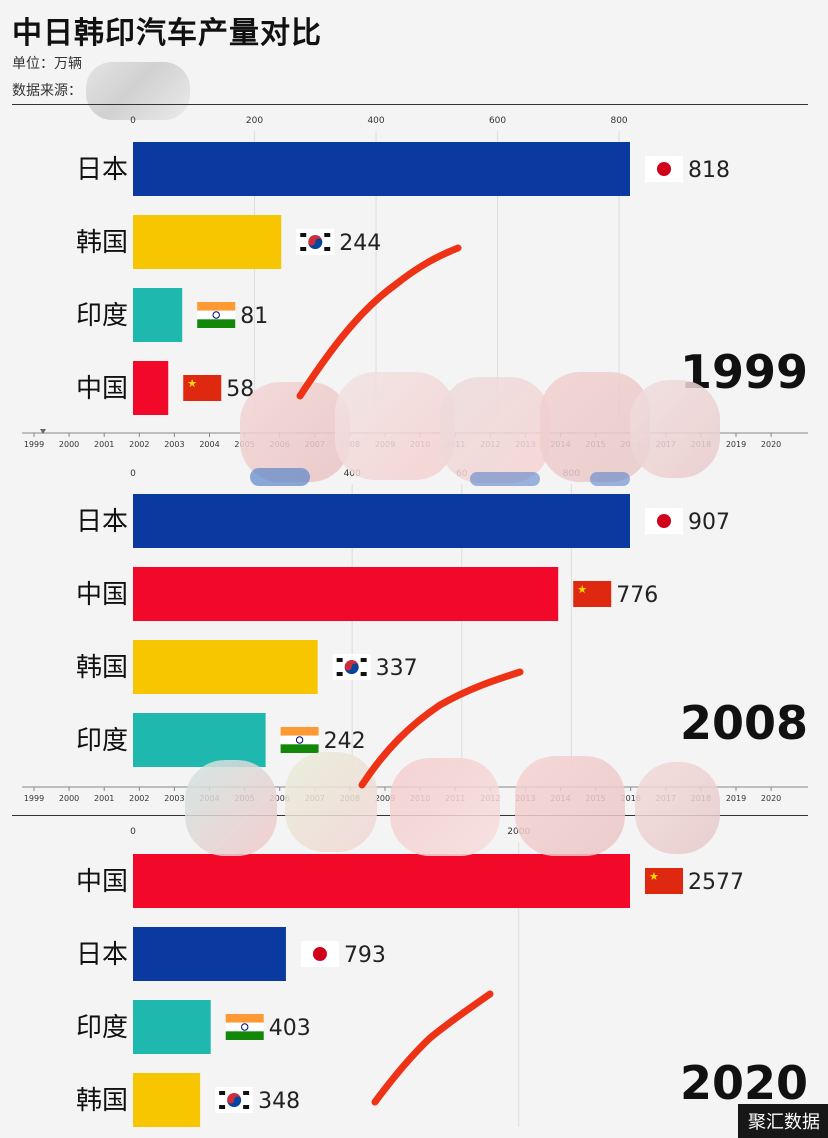 The width and height of the screenshot is (828, 1138). What do you see at coordinates (43, 431) in the screenshot?
I see `timeline-marker-icon` at bounding box center [43, 431].